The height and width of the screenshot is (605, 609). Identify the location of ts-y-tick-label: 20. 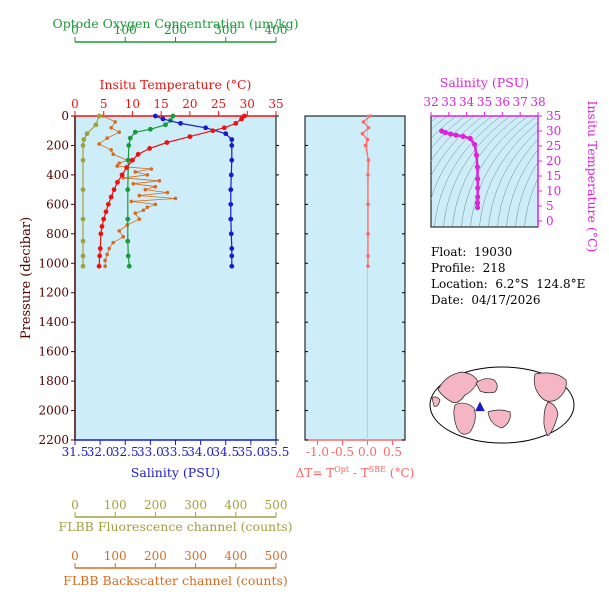
(553, 161).